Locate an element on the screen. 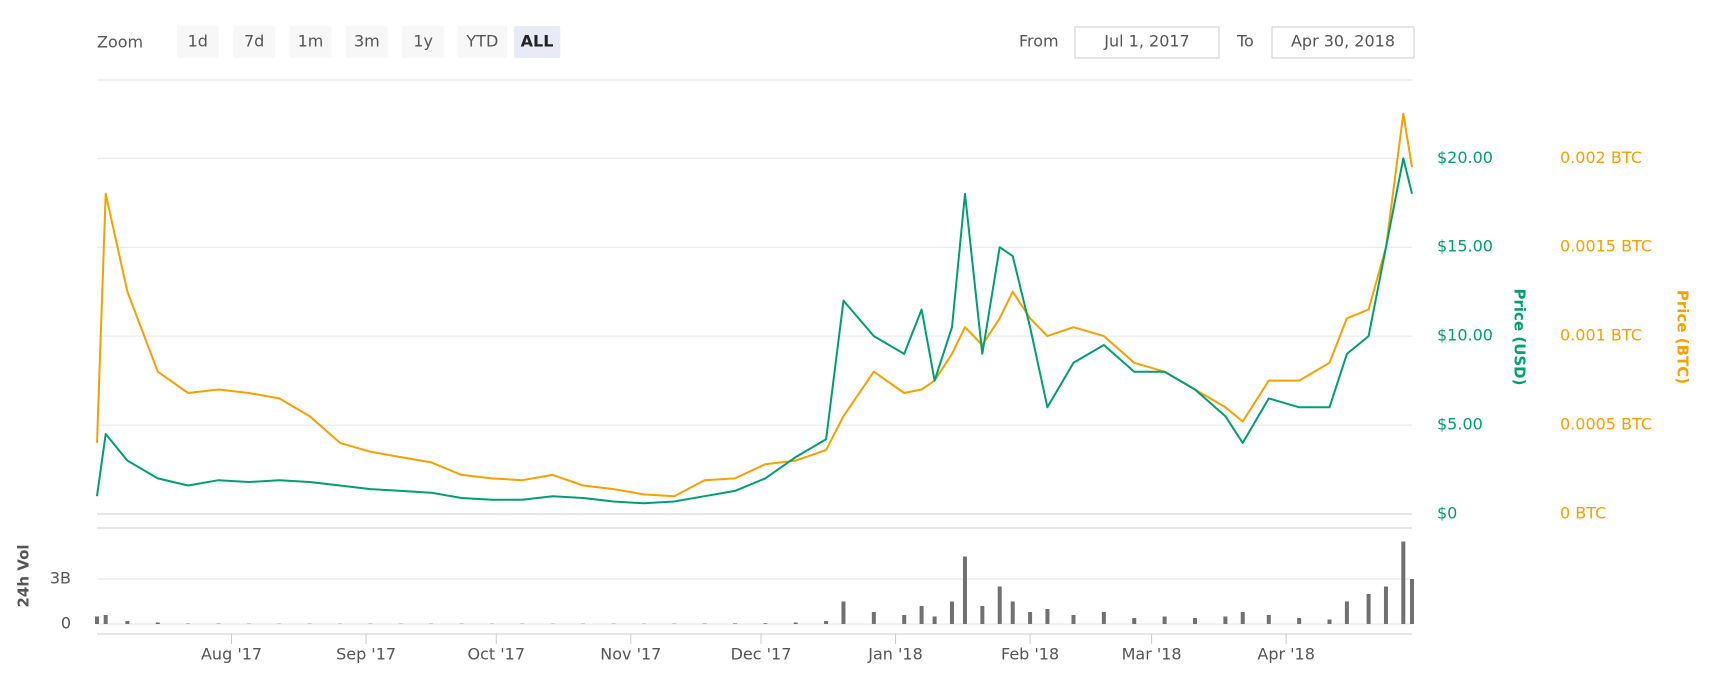 The width and height of the screenshot is (1713, 681). y-axis-title: 24h Vol is located at coordinates (24, 575).